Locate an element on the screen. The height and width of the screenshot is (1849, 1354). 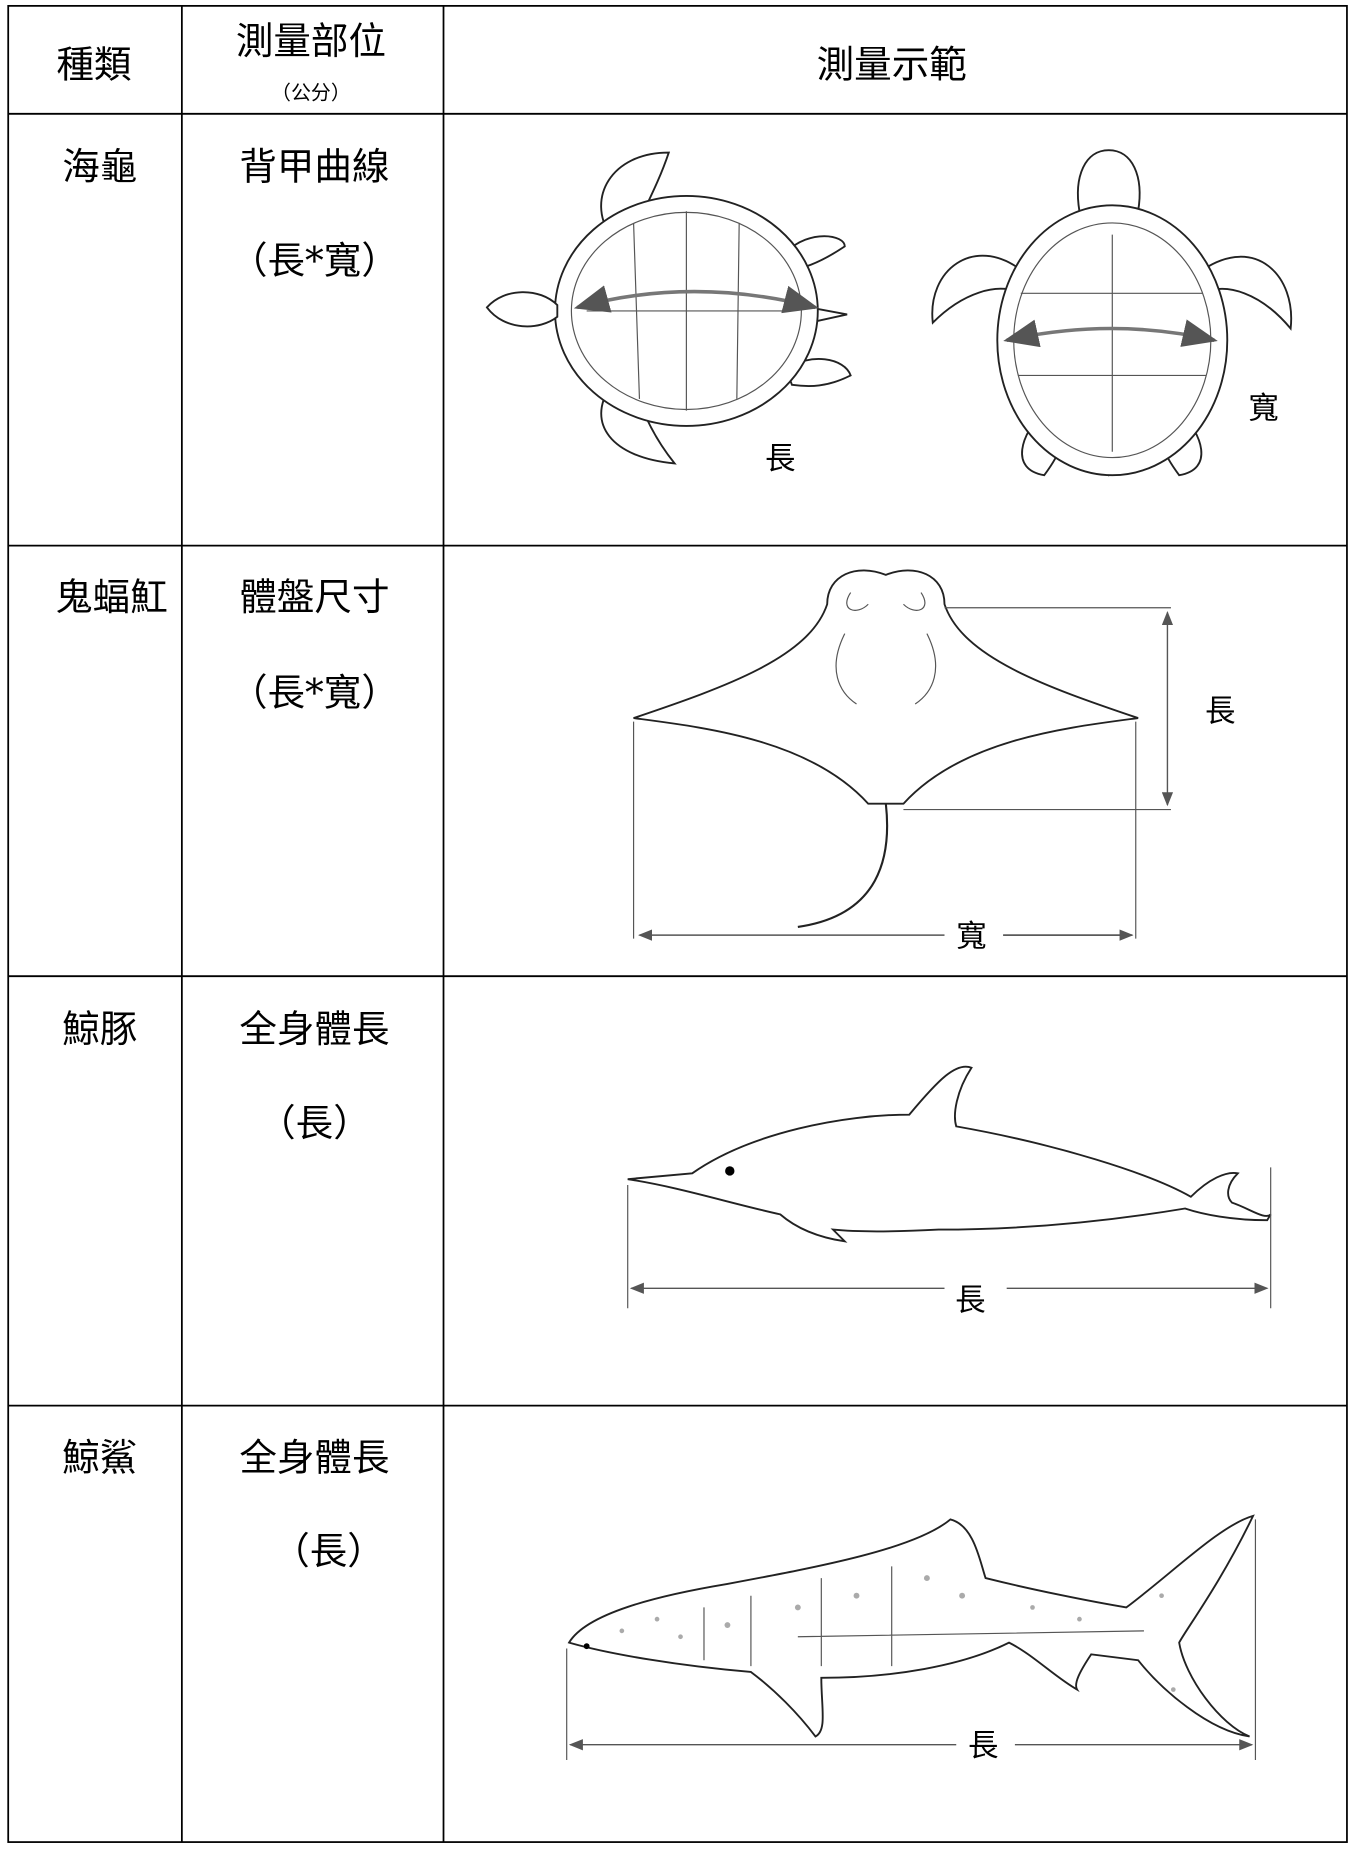
species: 鬼蝠魟 is located at coordinates (111, 597).